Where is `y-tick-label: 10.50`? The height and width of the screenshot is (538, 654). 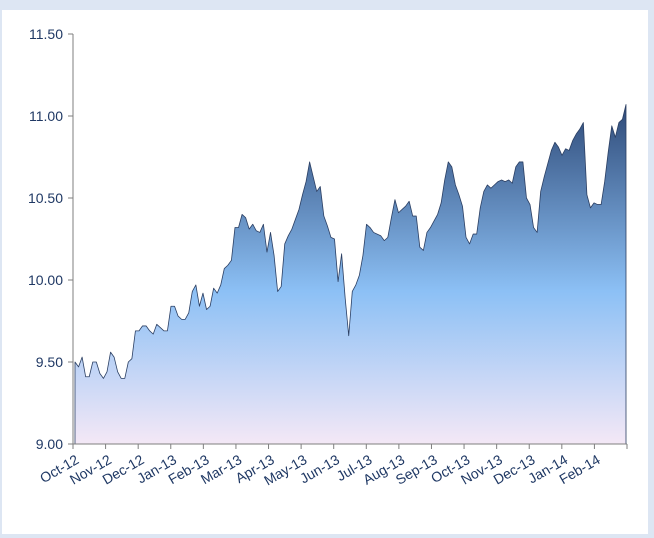 y-tick-label: 10.50 is located at coordinates (45, 198).